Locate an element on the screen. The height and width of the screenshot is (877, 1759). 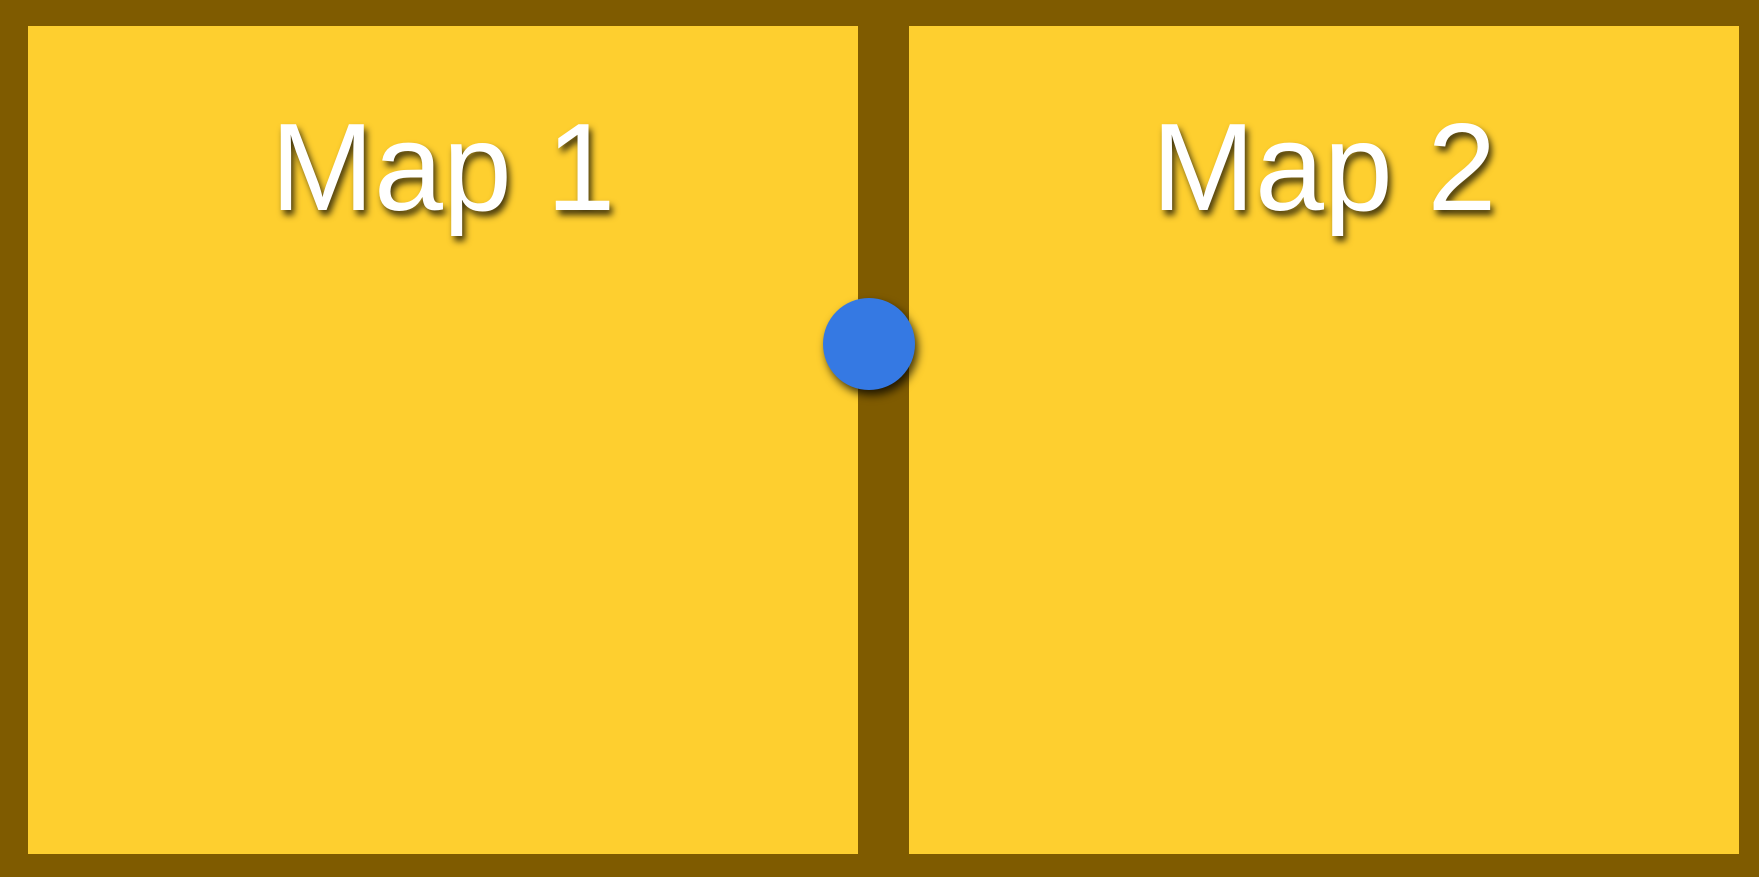
map-2-title: Map 2 is located at coordinates (1324, 168).